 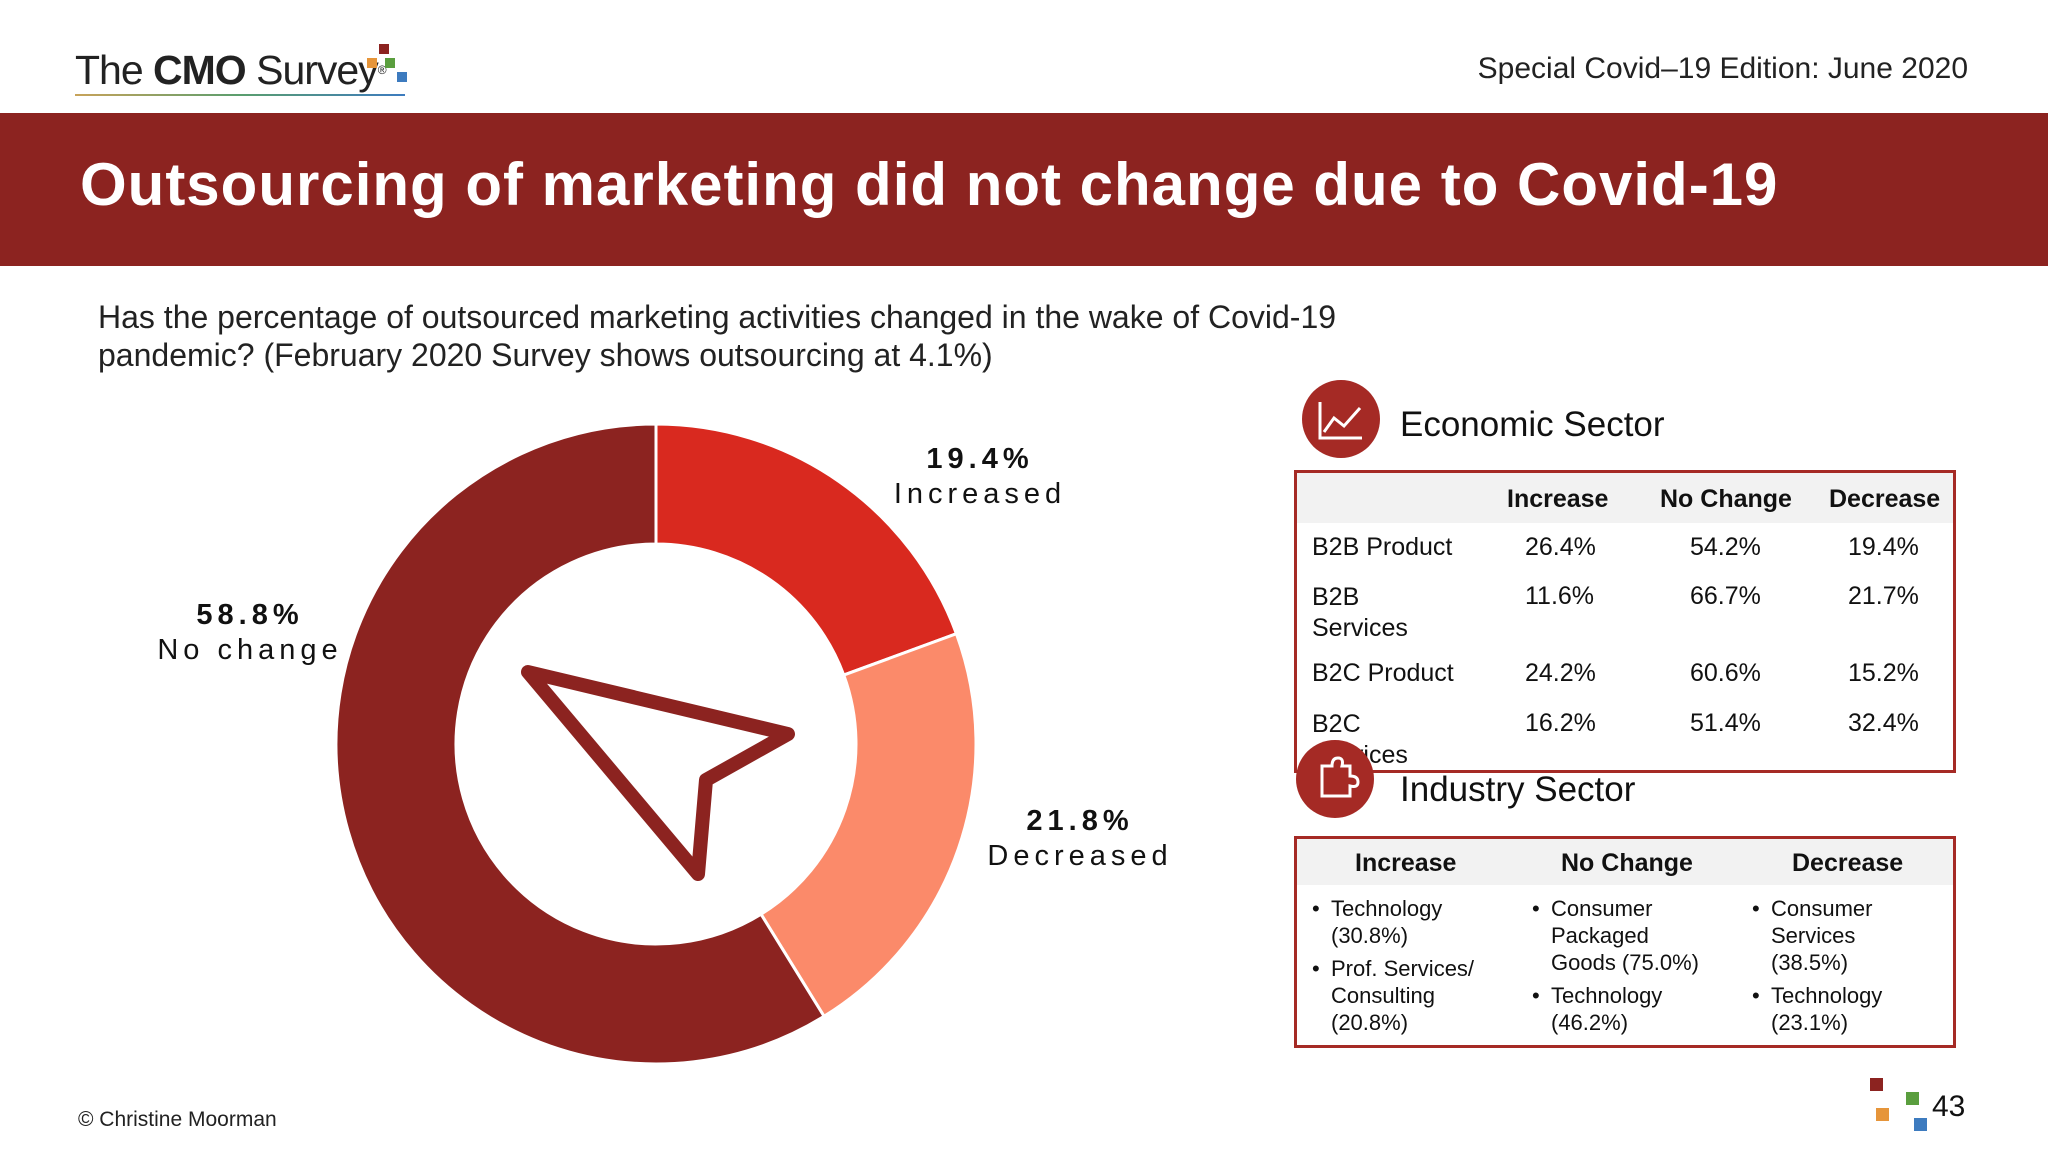 I want to click on list-item: Technology (46.2%), so click(x=1621, y=1009).